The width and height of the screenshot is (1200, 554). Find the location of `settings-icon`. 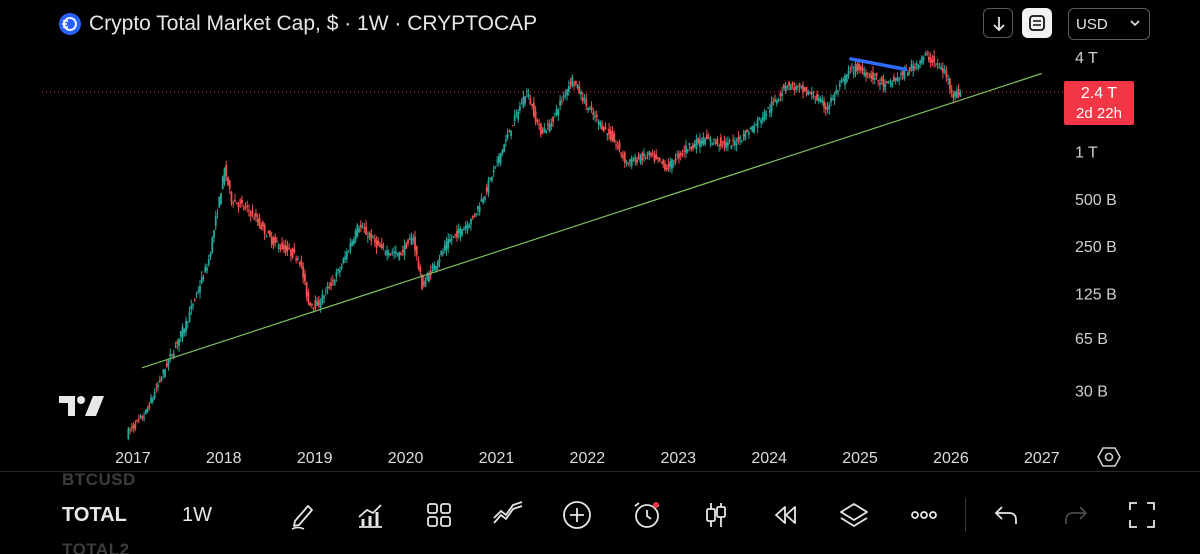

settings-icon is located at coordinates (1109, 457).